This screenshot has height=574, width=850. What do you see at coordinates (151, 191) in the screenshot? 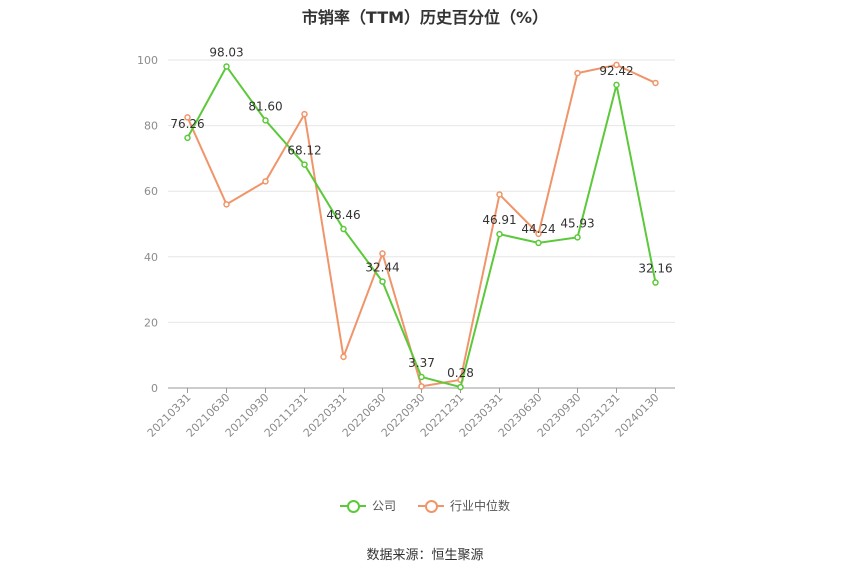
I see `y-tick-label: 60` at bounding box center [151, 191].